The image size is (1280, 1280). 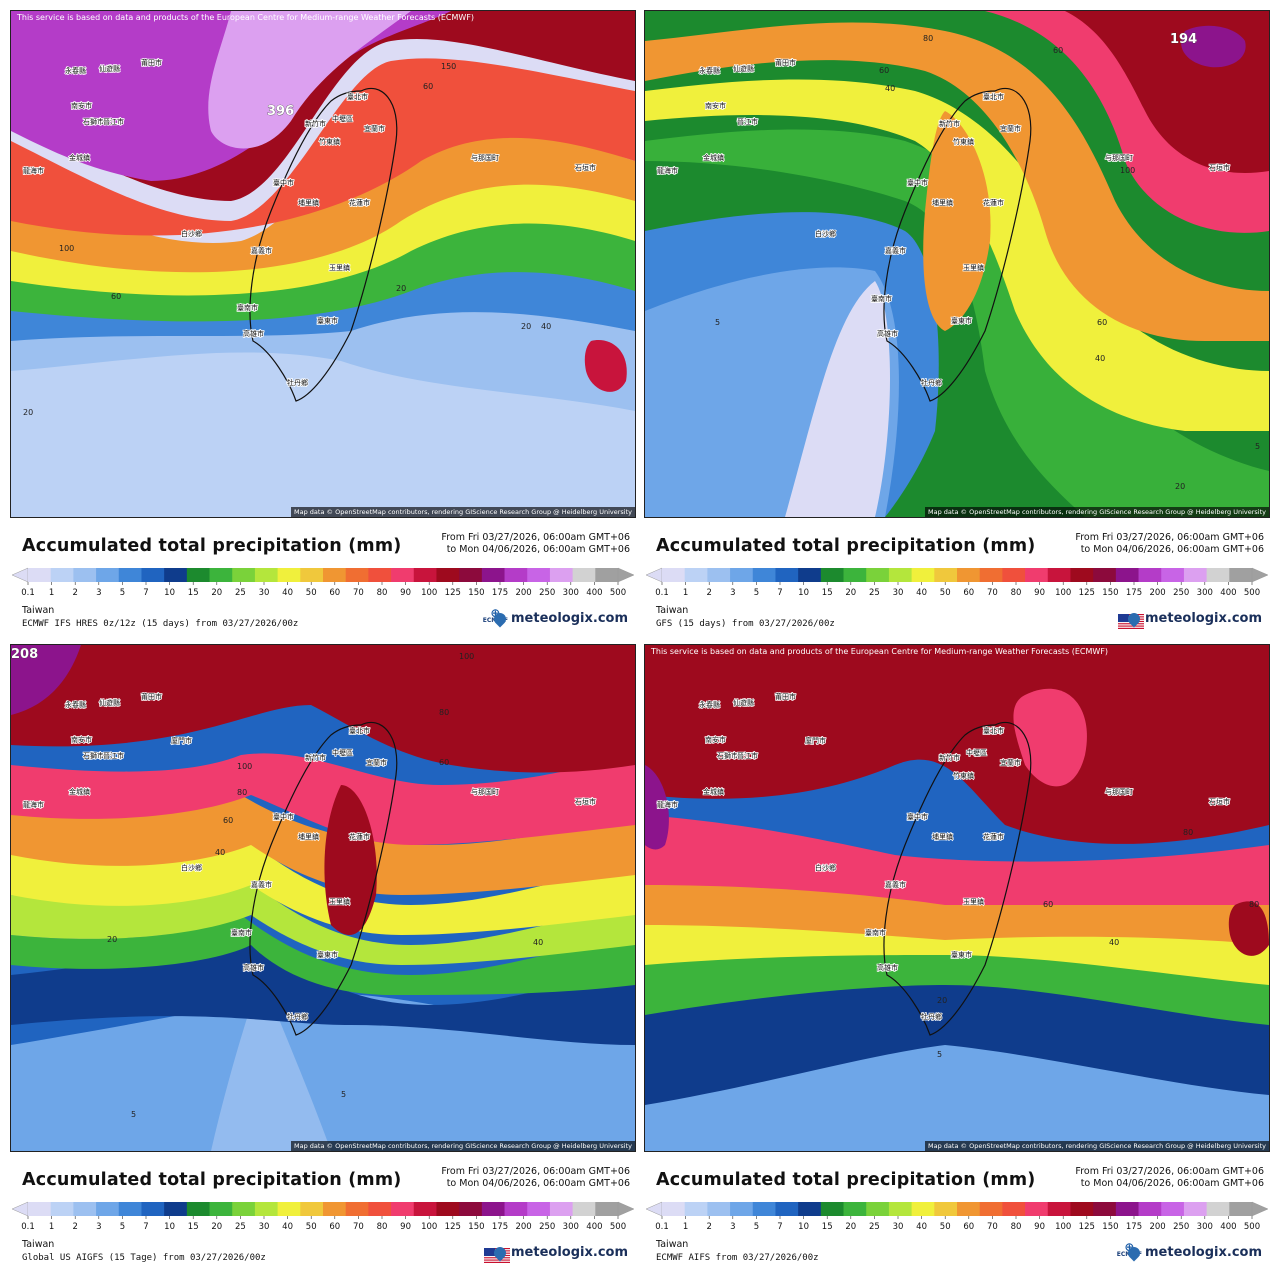 What do you see at coordinates (745, 624) in the screenshot?
I see `model-info: GFS (15 days) from 03/27/2026/00z` at bounding box center [745, 624].